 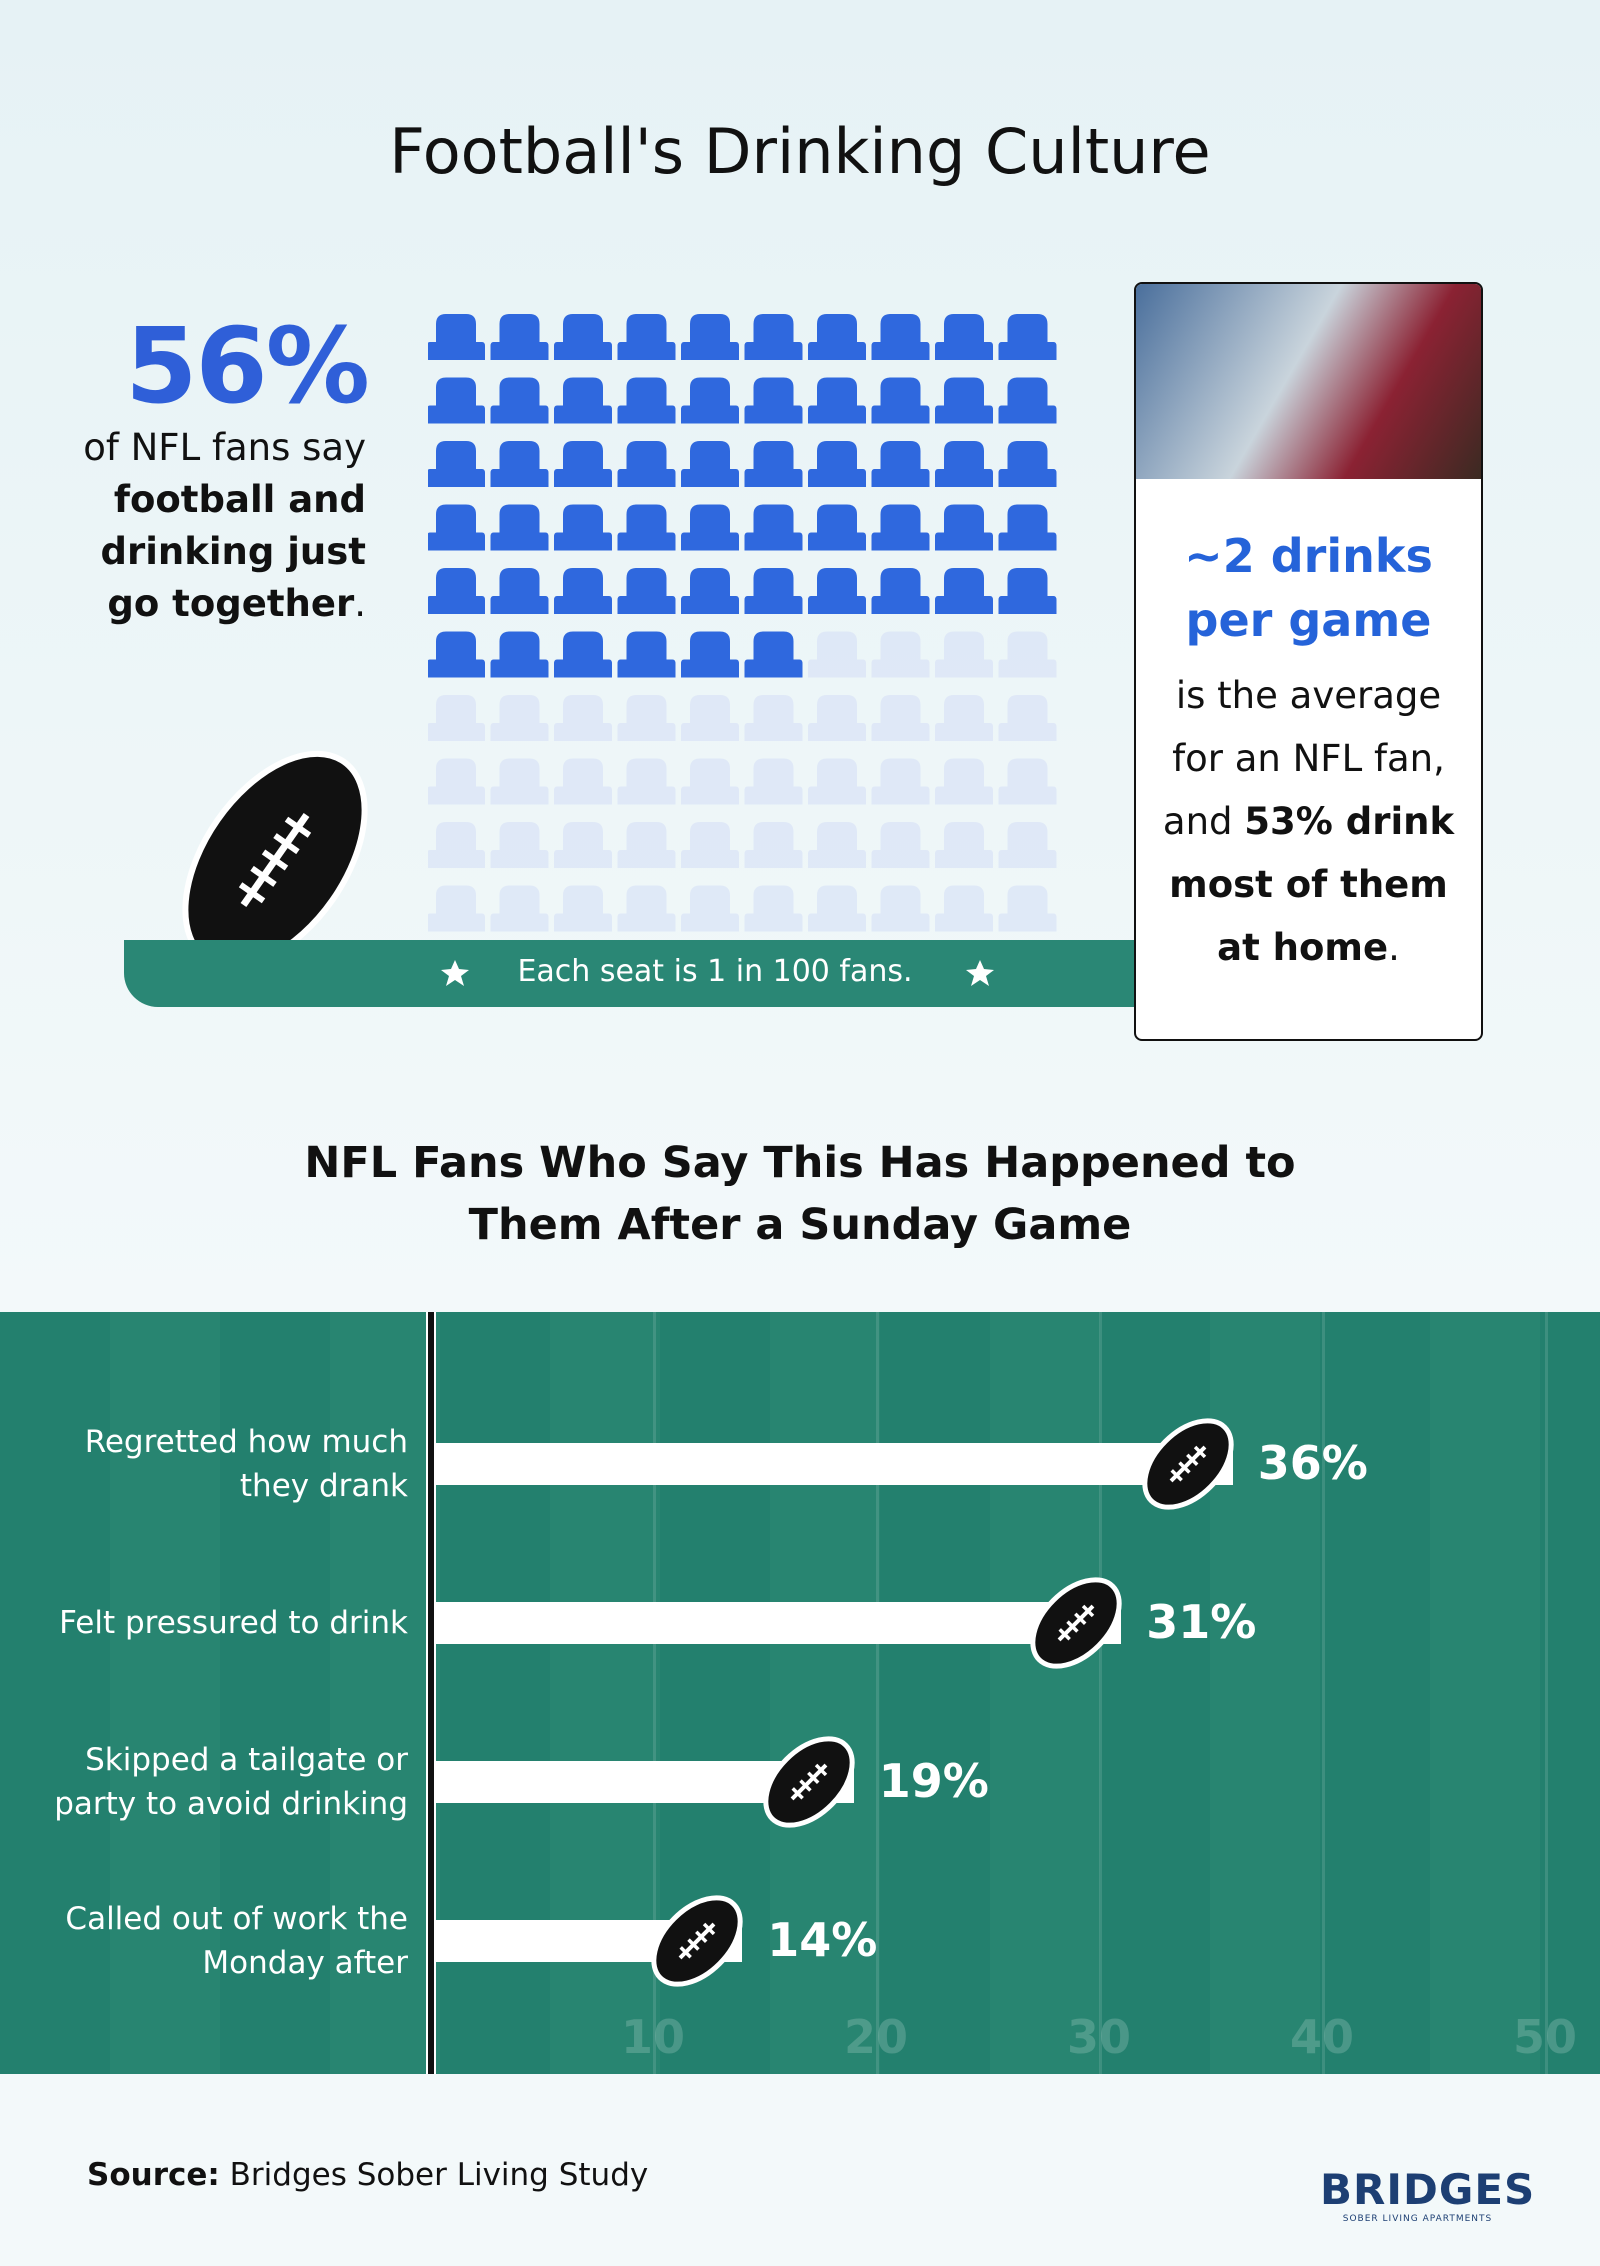 What do you see at coordinates (455, 973) in the screenshot?
I see `star` at bounding box center [455, 973].